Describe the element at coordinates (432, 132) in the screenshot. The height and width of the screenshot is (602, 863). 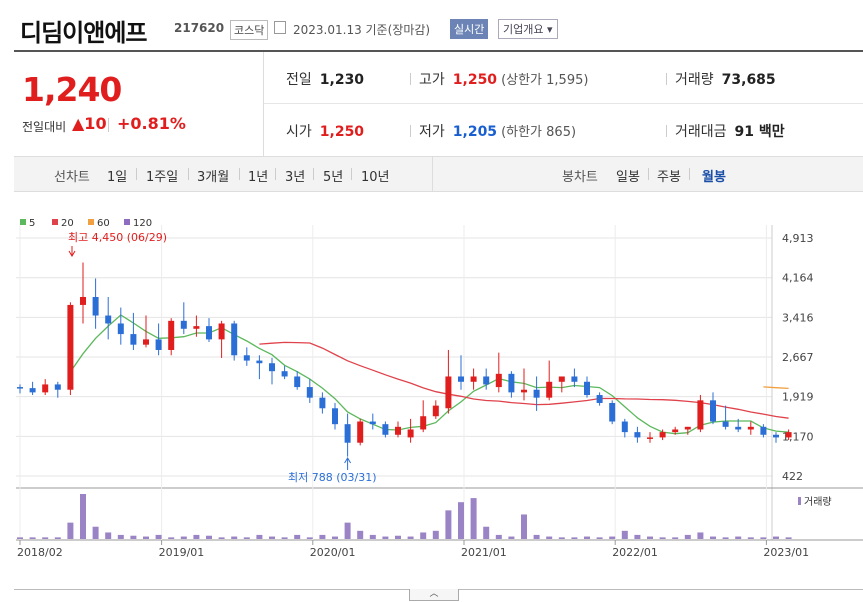
I see `stat-label: 저가` at that location.